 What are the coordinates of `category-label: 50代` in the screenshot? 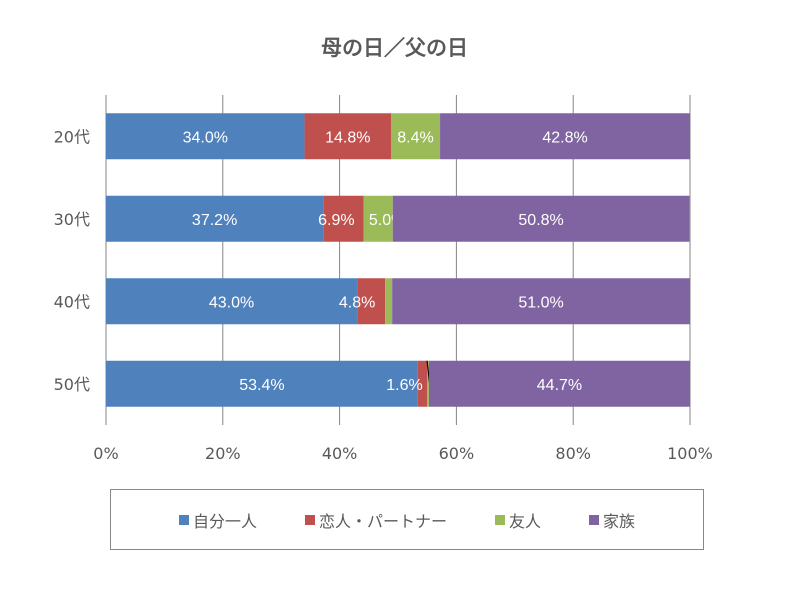 It's located at (72, 384).